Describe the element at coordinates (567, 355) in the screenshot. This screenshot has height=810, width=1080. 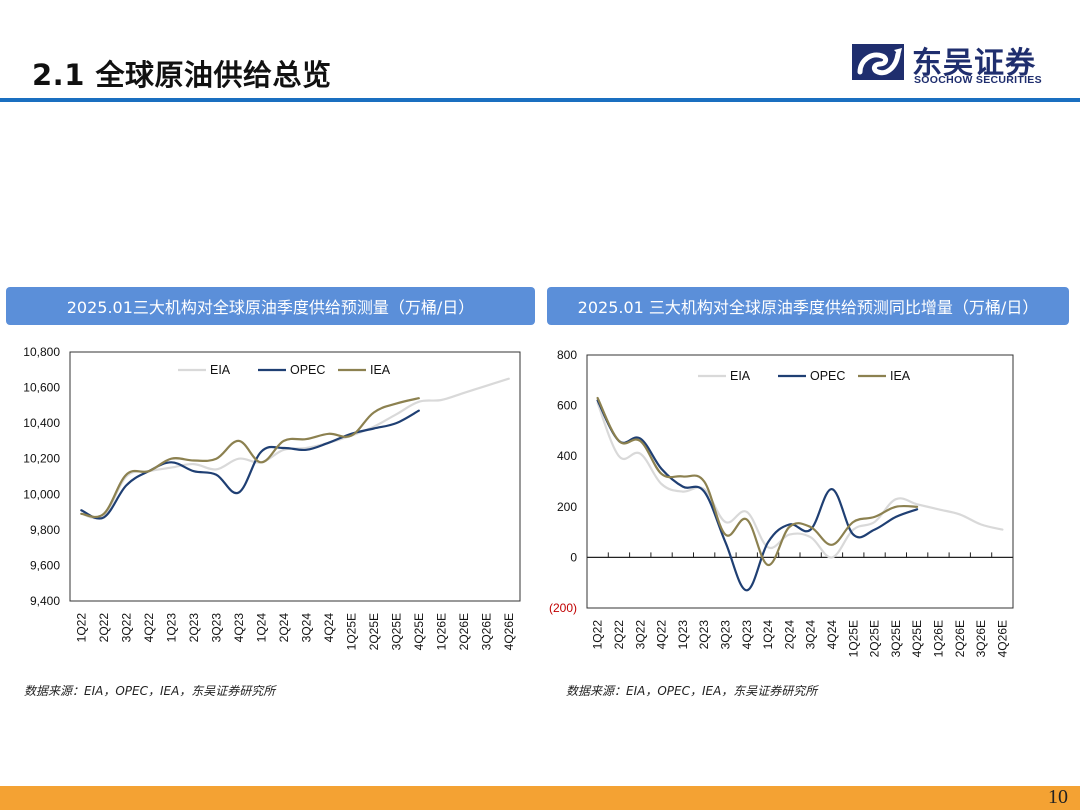
I see `y-tick-label: 800` at that location.